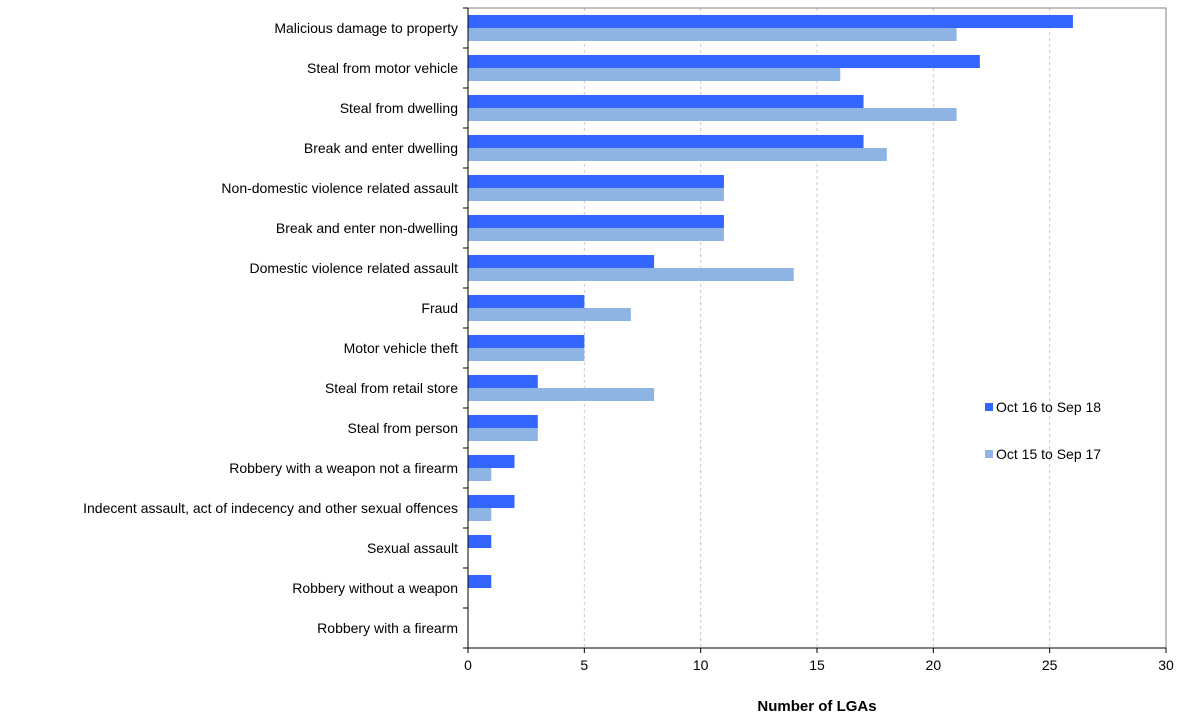  Describe the element at coordinates (439, 308) in the screenshot. I see `category-label-fraud: Fraud` at that location.